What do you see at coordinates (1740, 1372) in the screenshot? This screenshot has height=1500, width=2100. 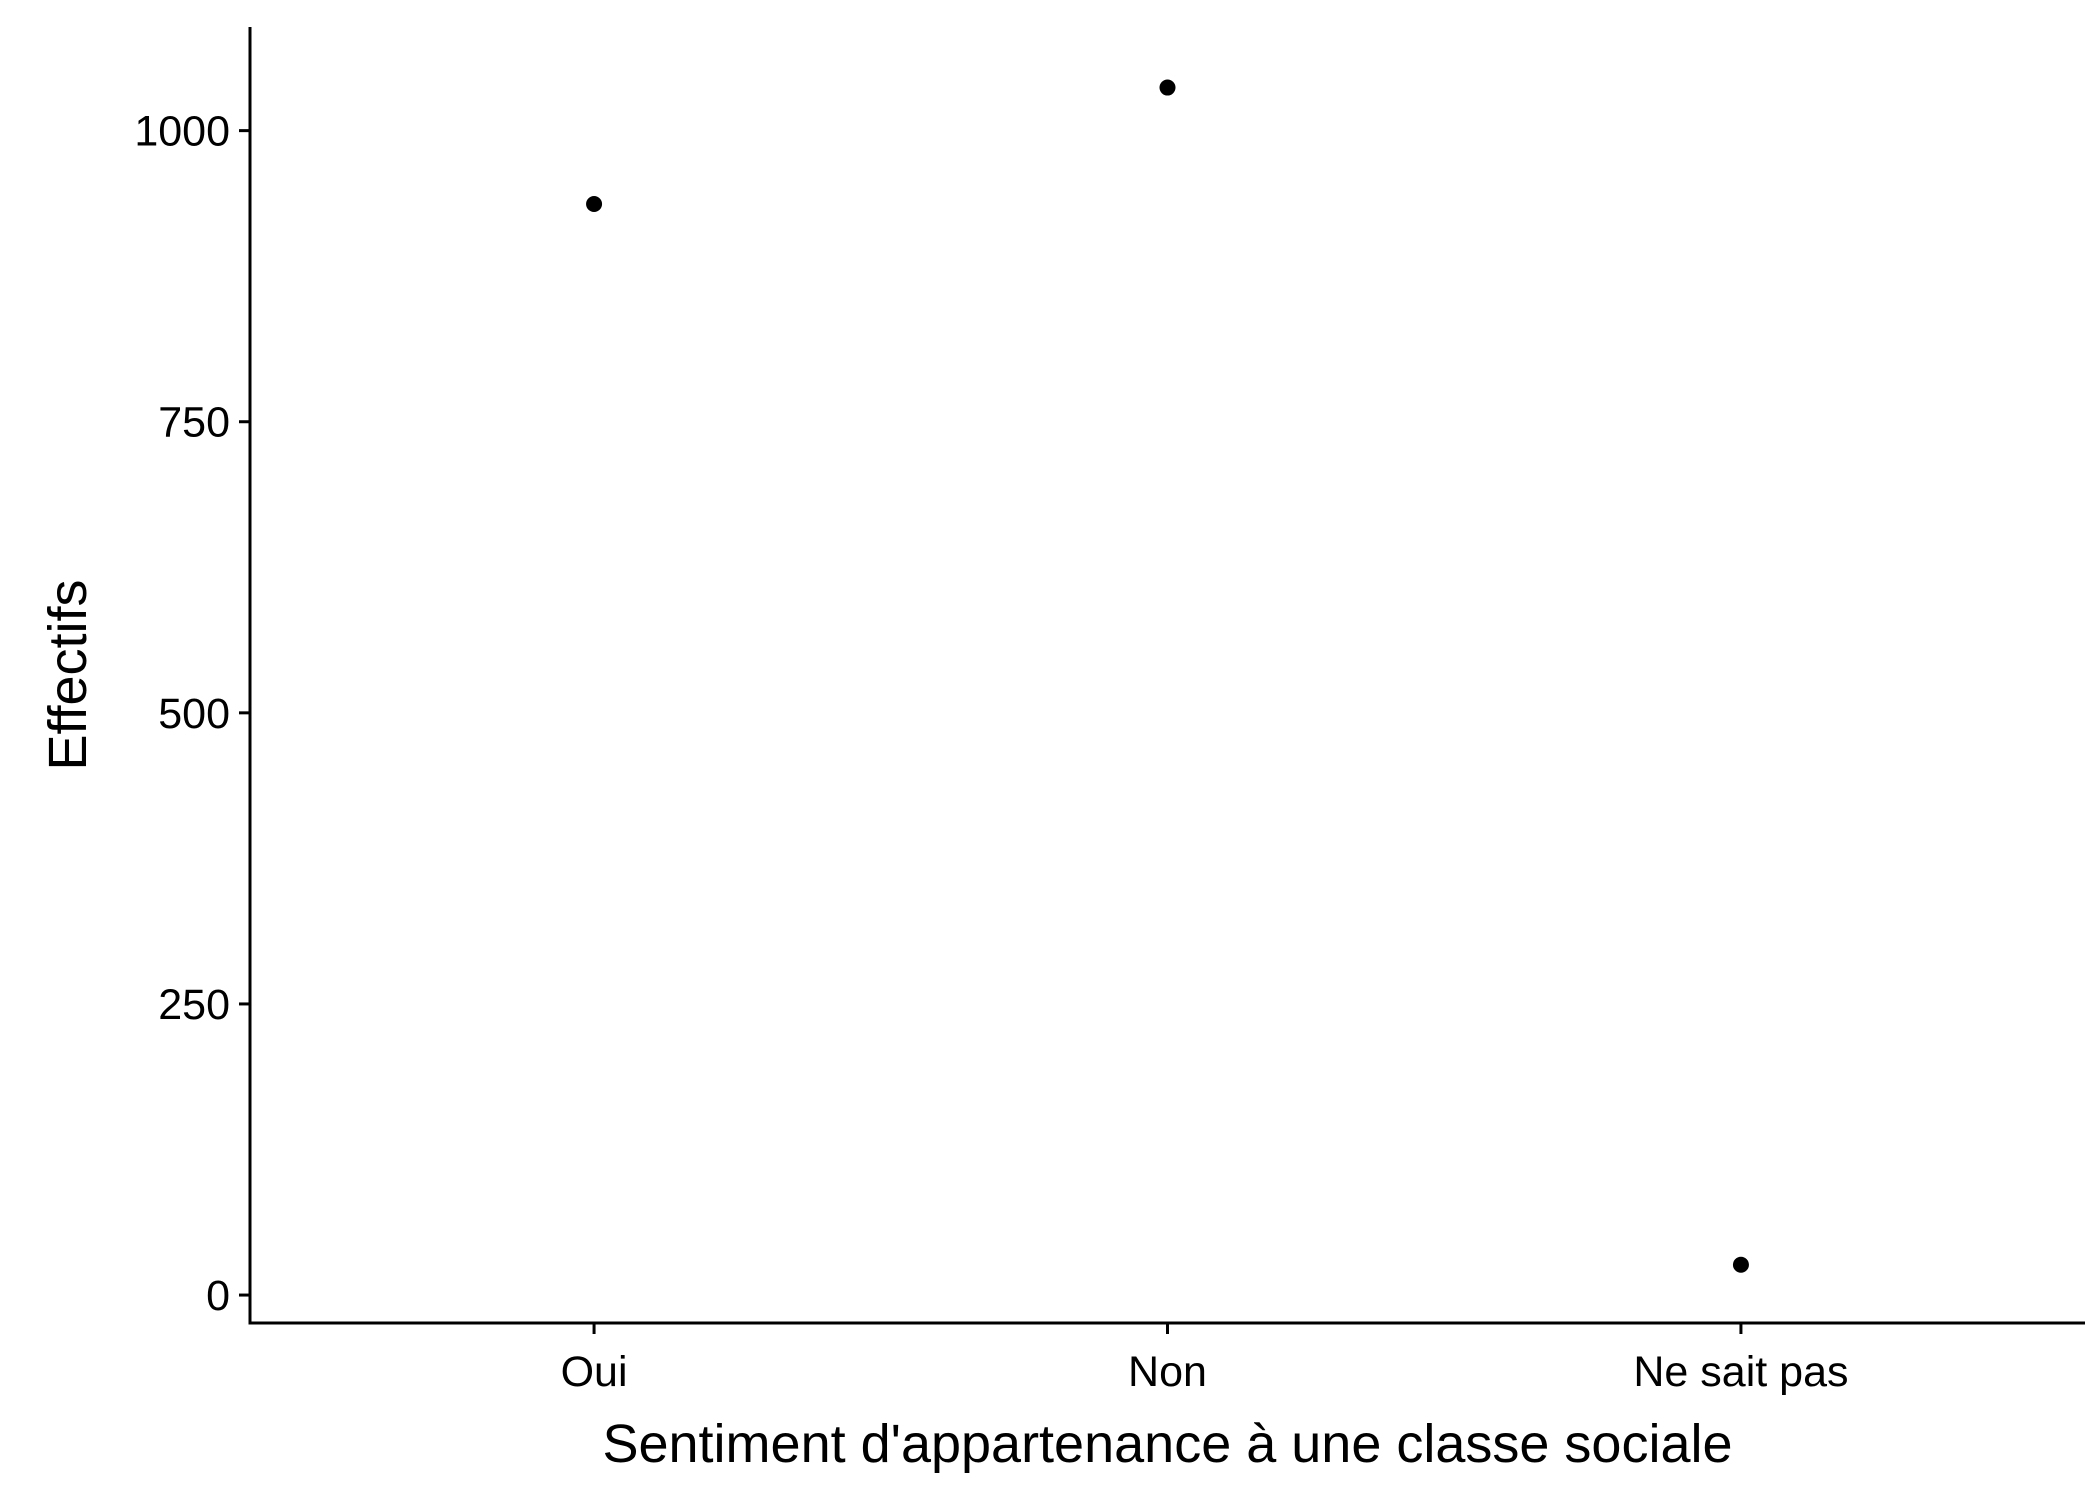 I see `x-tick-label: Ne sait pas` at bounding box center [1740, 1372].